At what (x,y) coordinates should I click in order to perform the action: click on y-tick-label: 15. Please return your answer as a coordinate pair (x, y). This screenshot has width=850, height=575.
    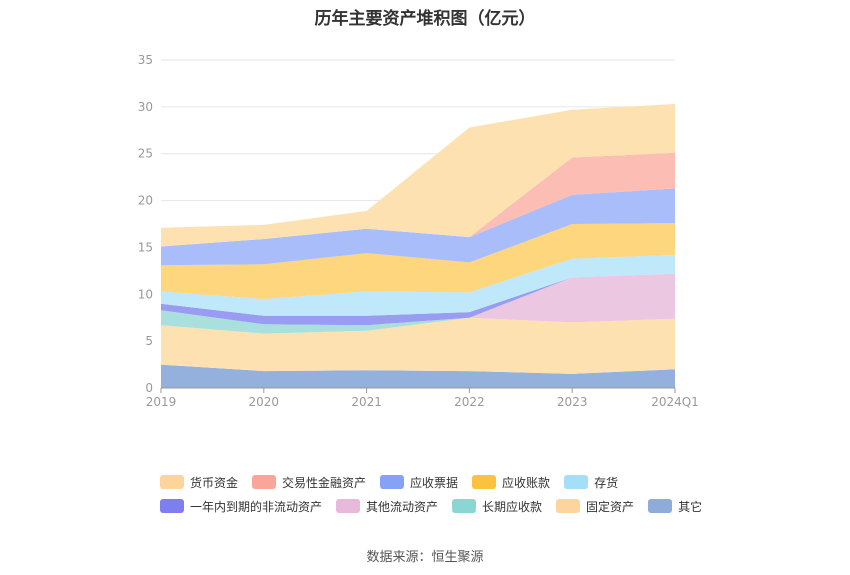
    Looking at the image, I should click on (145, 247).